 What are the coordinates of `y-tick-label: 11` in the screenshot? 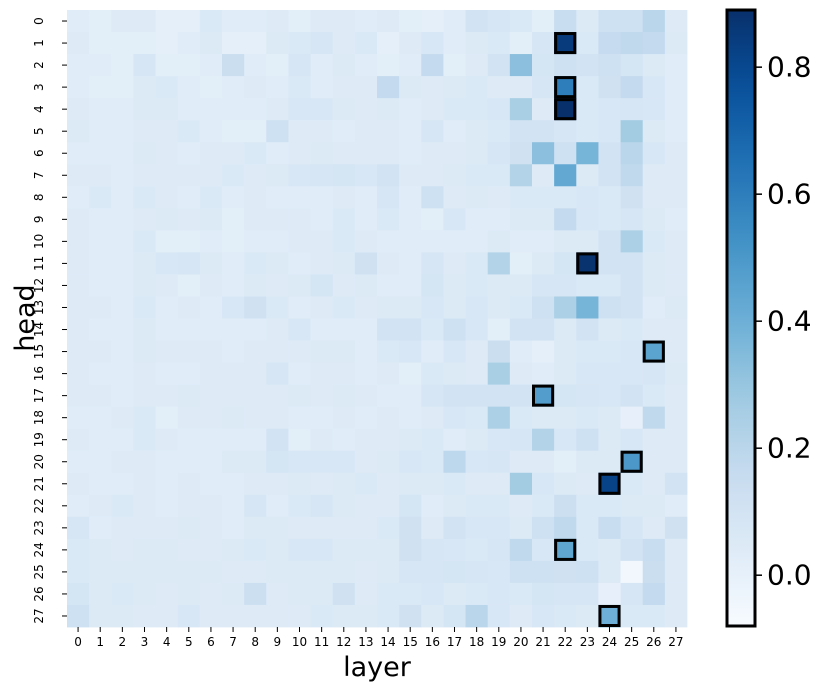 It's located at (39, 263).